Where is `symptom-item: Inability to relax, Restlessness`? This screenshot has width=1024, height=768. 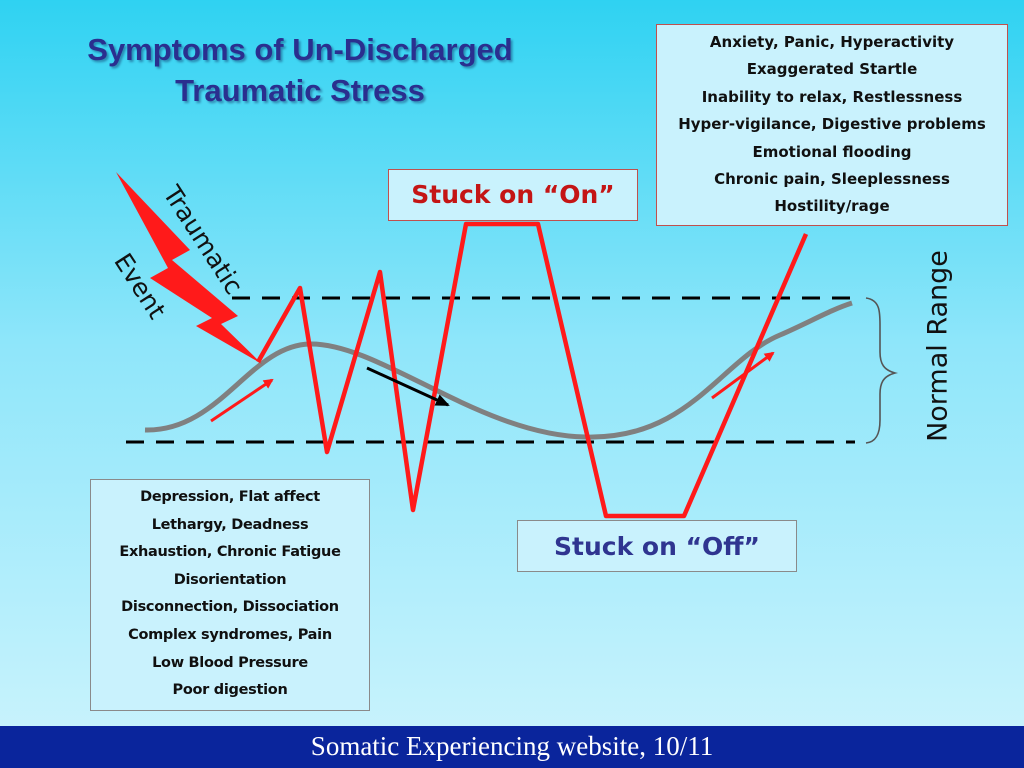 symptom-item: Inability to relax, Restlessness is located at coordinates (832, 96).